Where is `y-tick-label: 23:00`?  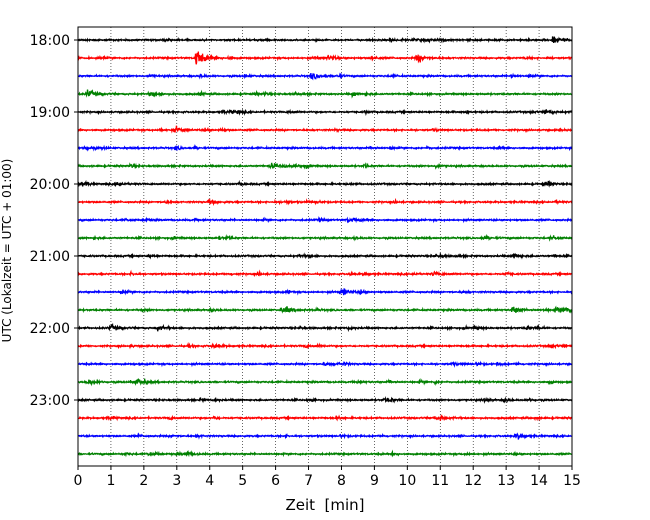 y-tick-label: 23:00 is located at coordinates (50, 401).